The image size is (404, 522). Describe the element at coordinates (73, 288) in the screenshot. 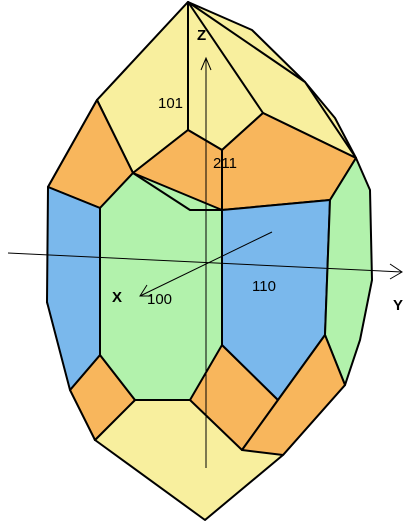

I see `left-prism-face` at that location.